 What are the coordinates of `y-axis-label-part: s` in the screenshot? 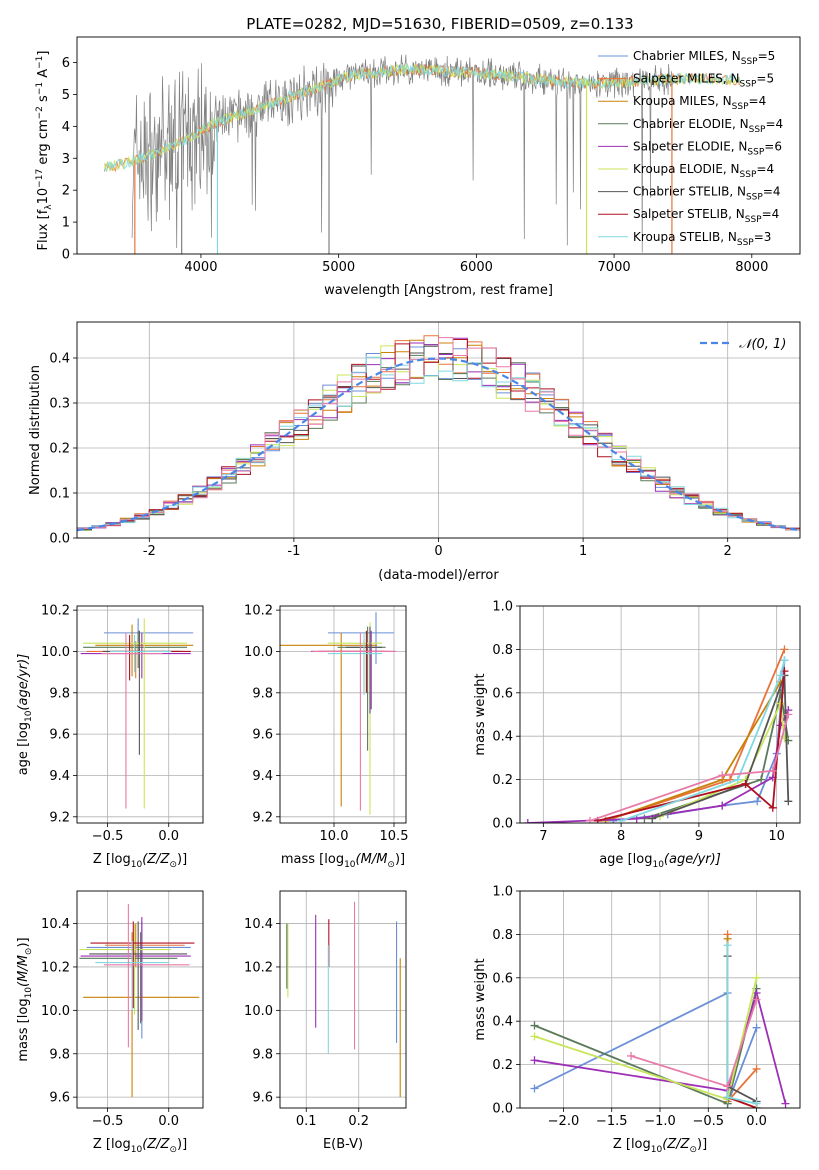 It's located at (43, 100).